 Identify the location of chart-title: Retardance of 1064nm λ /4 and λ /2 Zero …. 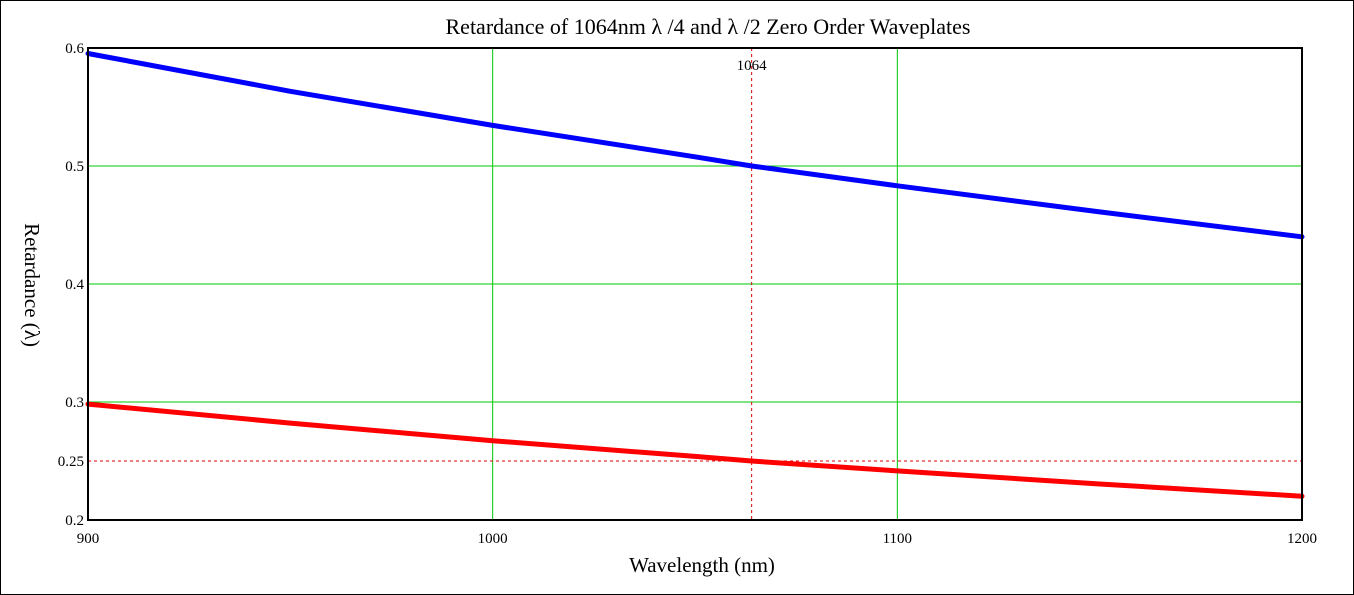
(708, 26).